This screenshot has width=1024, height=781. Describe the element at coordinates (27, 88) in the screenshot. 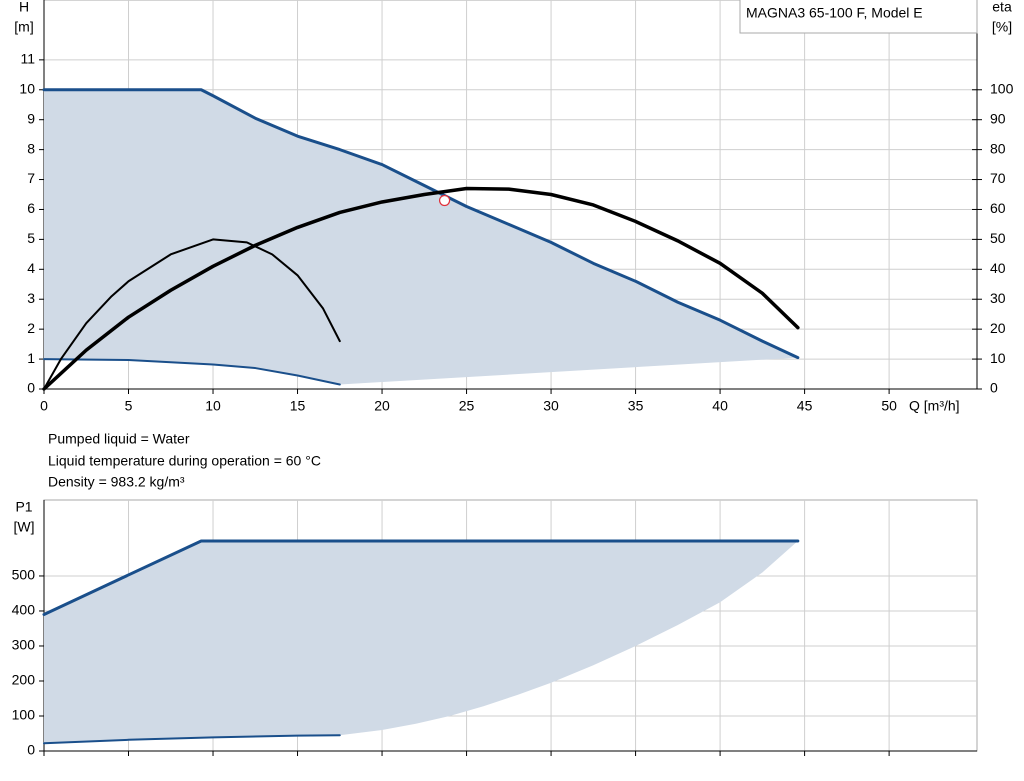

I see `y-tick-label: 10` at that location.